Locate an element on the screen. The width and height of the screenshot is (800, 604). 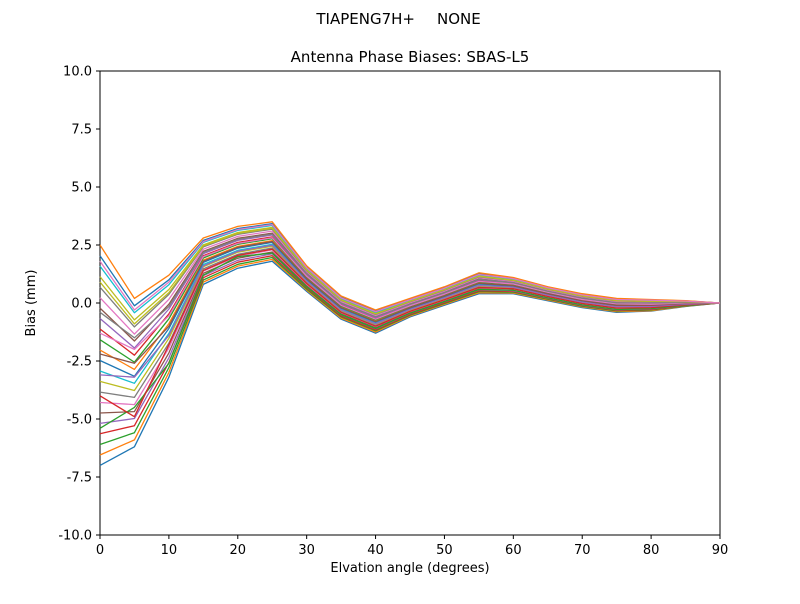
y-axis-label: Bias (mm) is located at coordinates (31, 303).